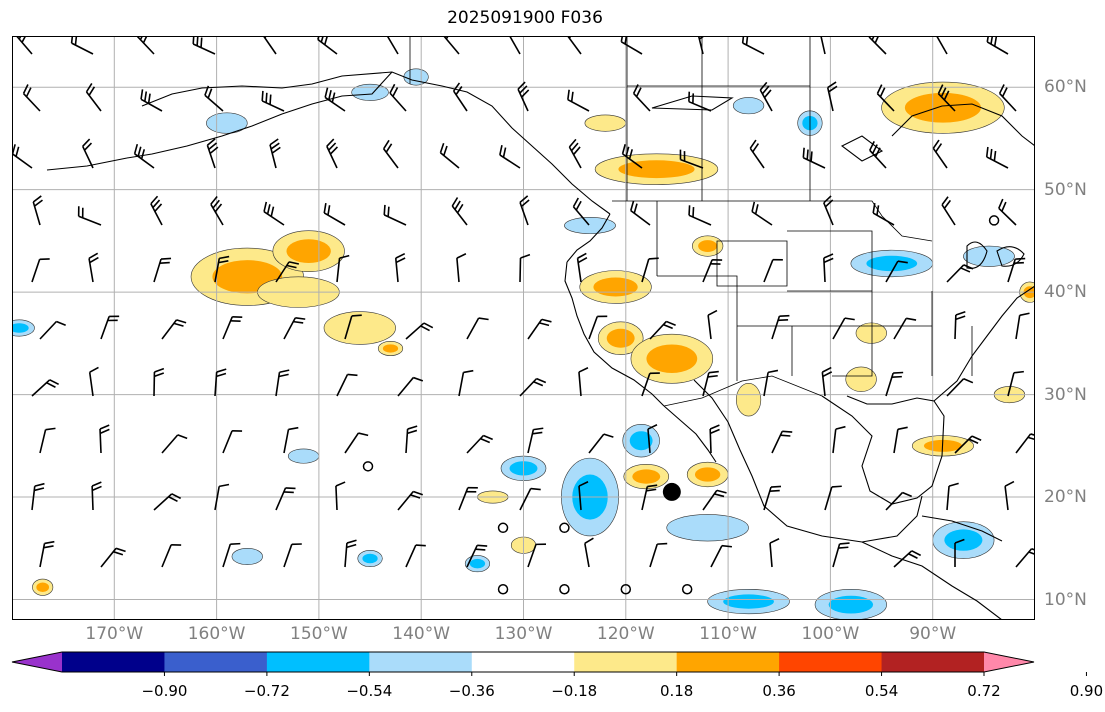  I want to click on colorbar-tick-label: −0.54, so click(369, 691).